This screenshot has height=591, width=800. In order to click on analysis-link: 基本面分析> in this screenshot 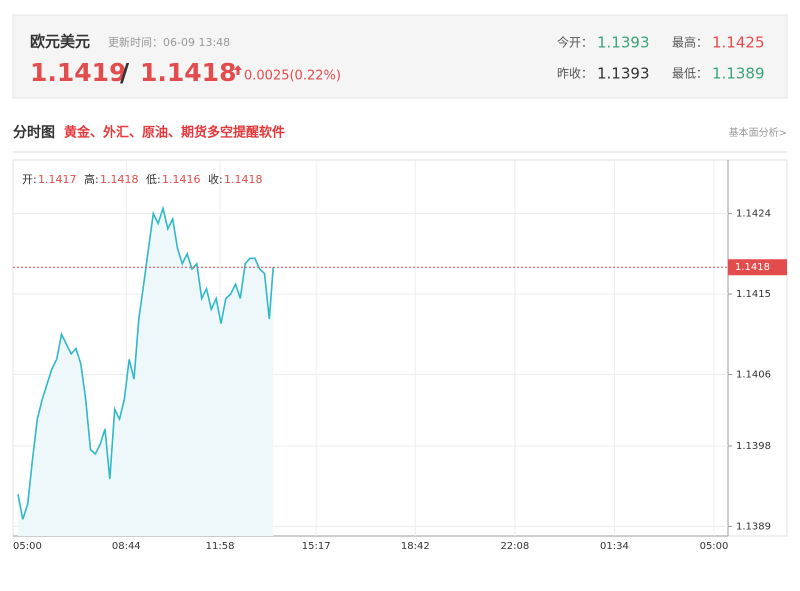, I will do `click(758, 132)`.